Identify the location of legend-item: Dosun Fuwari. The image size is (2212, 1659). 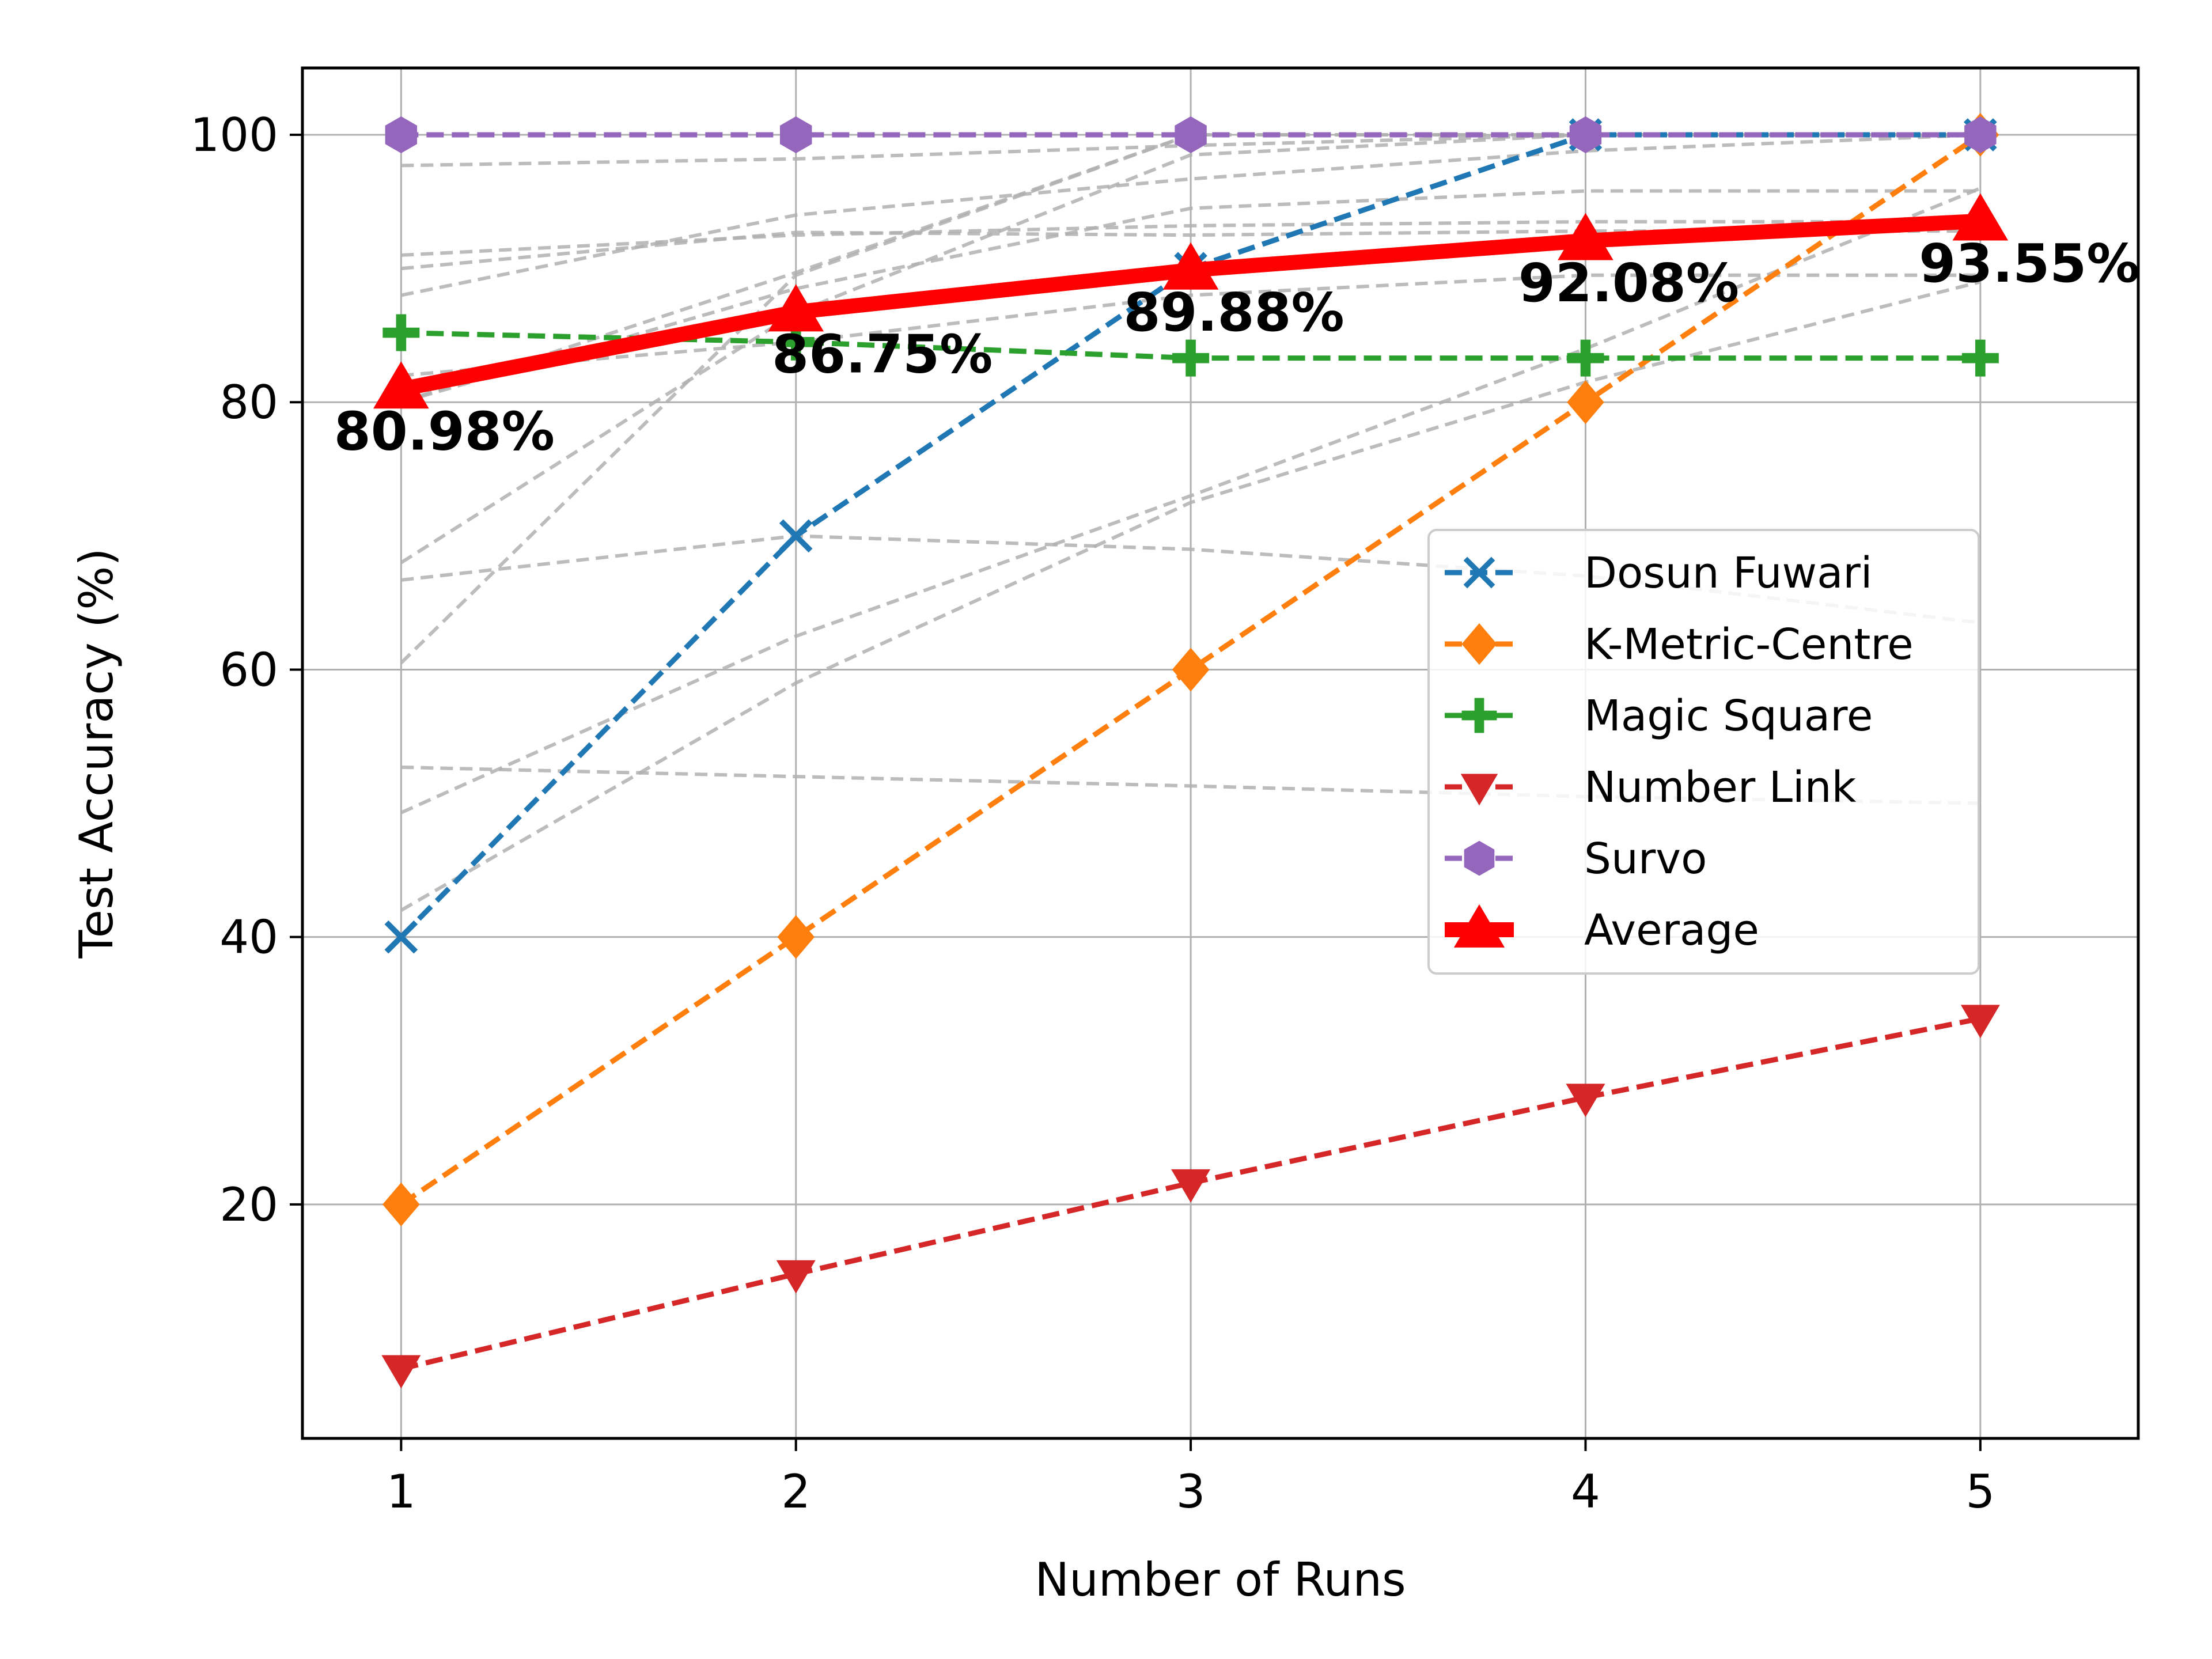
(1658, 573).